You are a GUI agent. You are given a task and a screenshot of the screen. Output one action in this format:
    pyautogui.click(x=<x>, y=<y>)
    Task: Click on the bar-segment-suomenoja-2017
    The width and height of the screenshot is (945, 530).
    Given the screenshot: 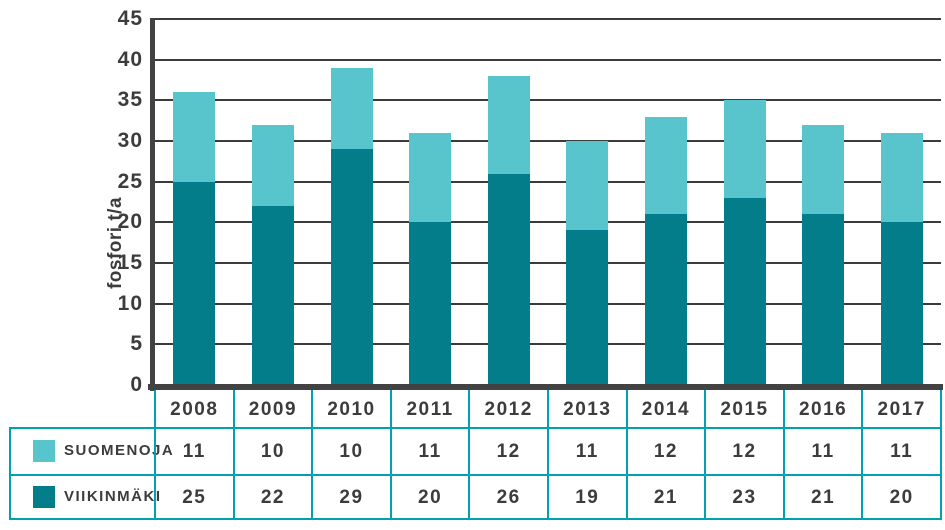 What is the action you would take?
    pyautogui.click(x=901, y=177)
    